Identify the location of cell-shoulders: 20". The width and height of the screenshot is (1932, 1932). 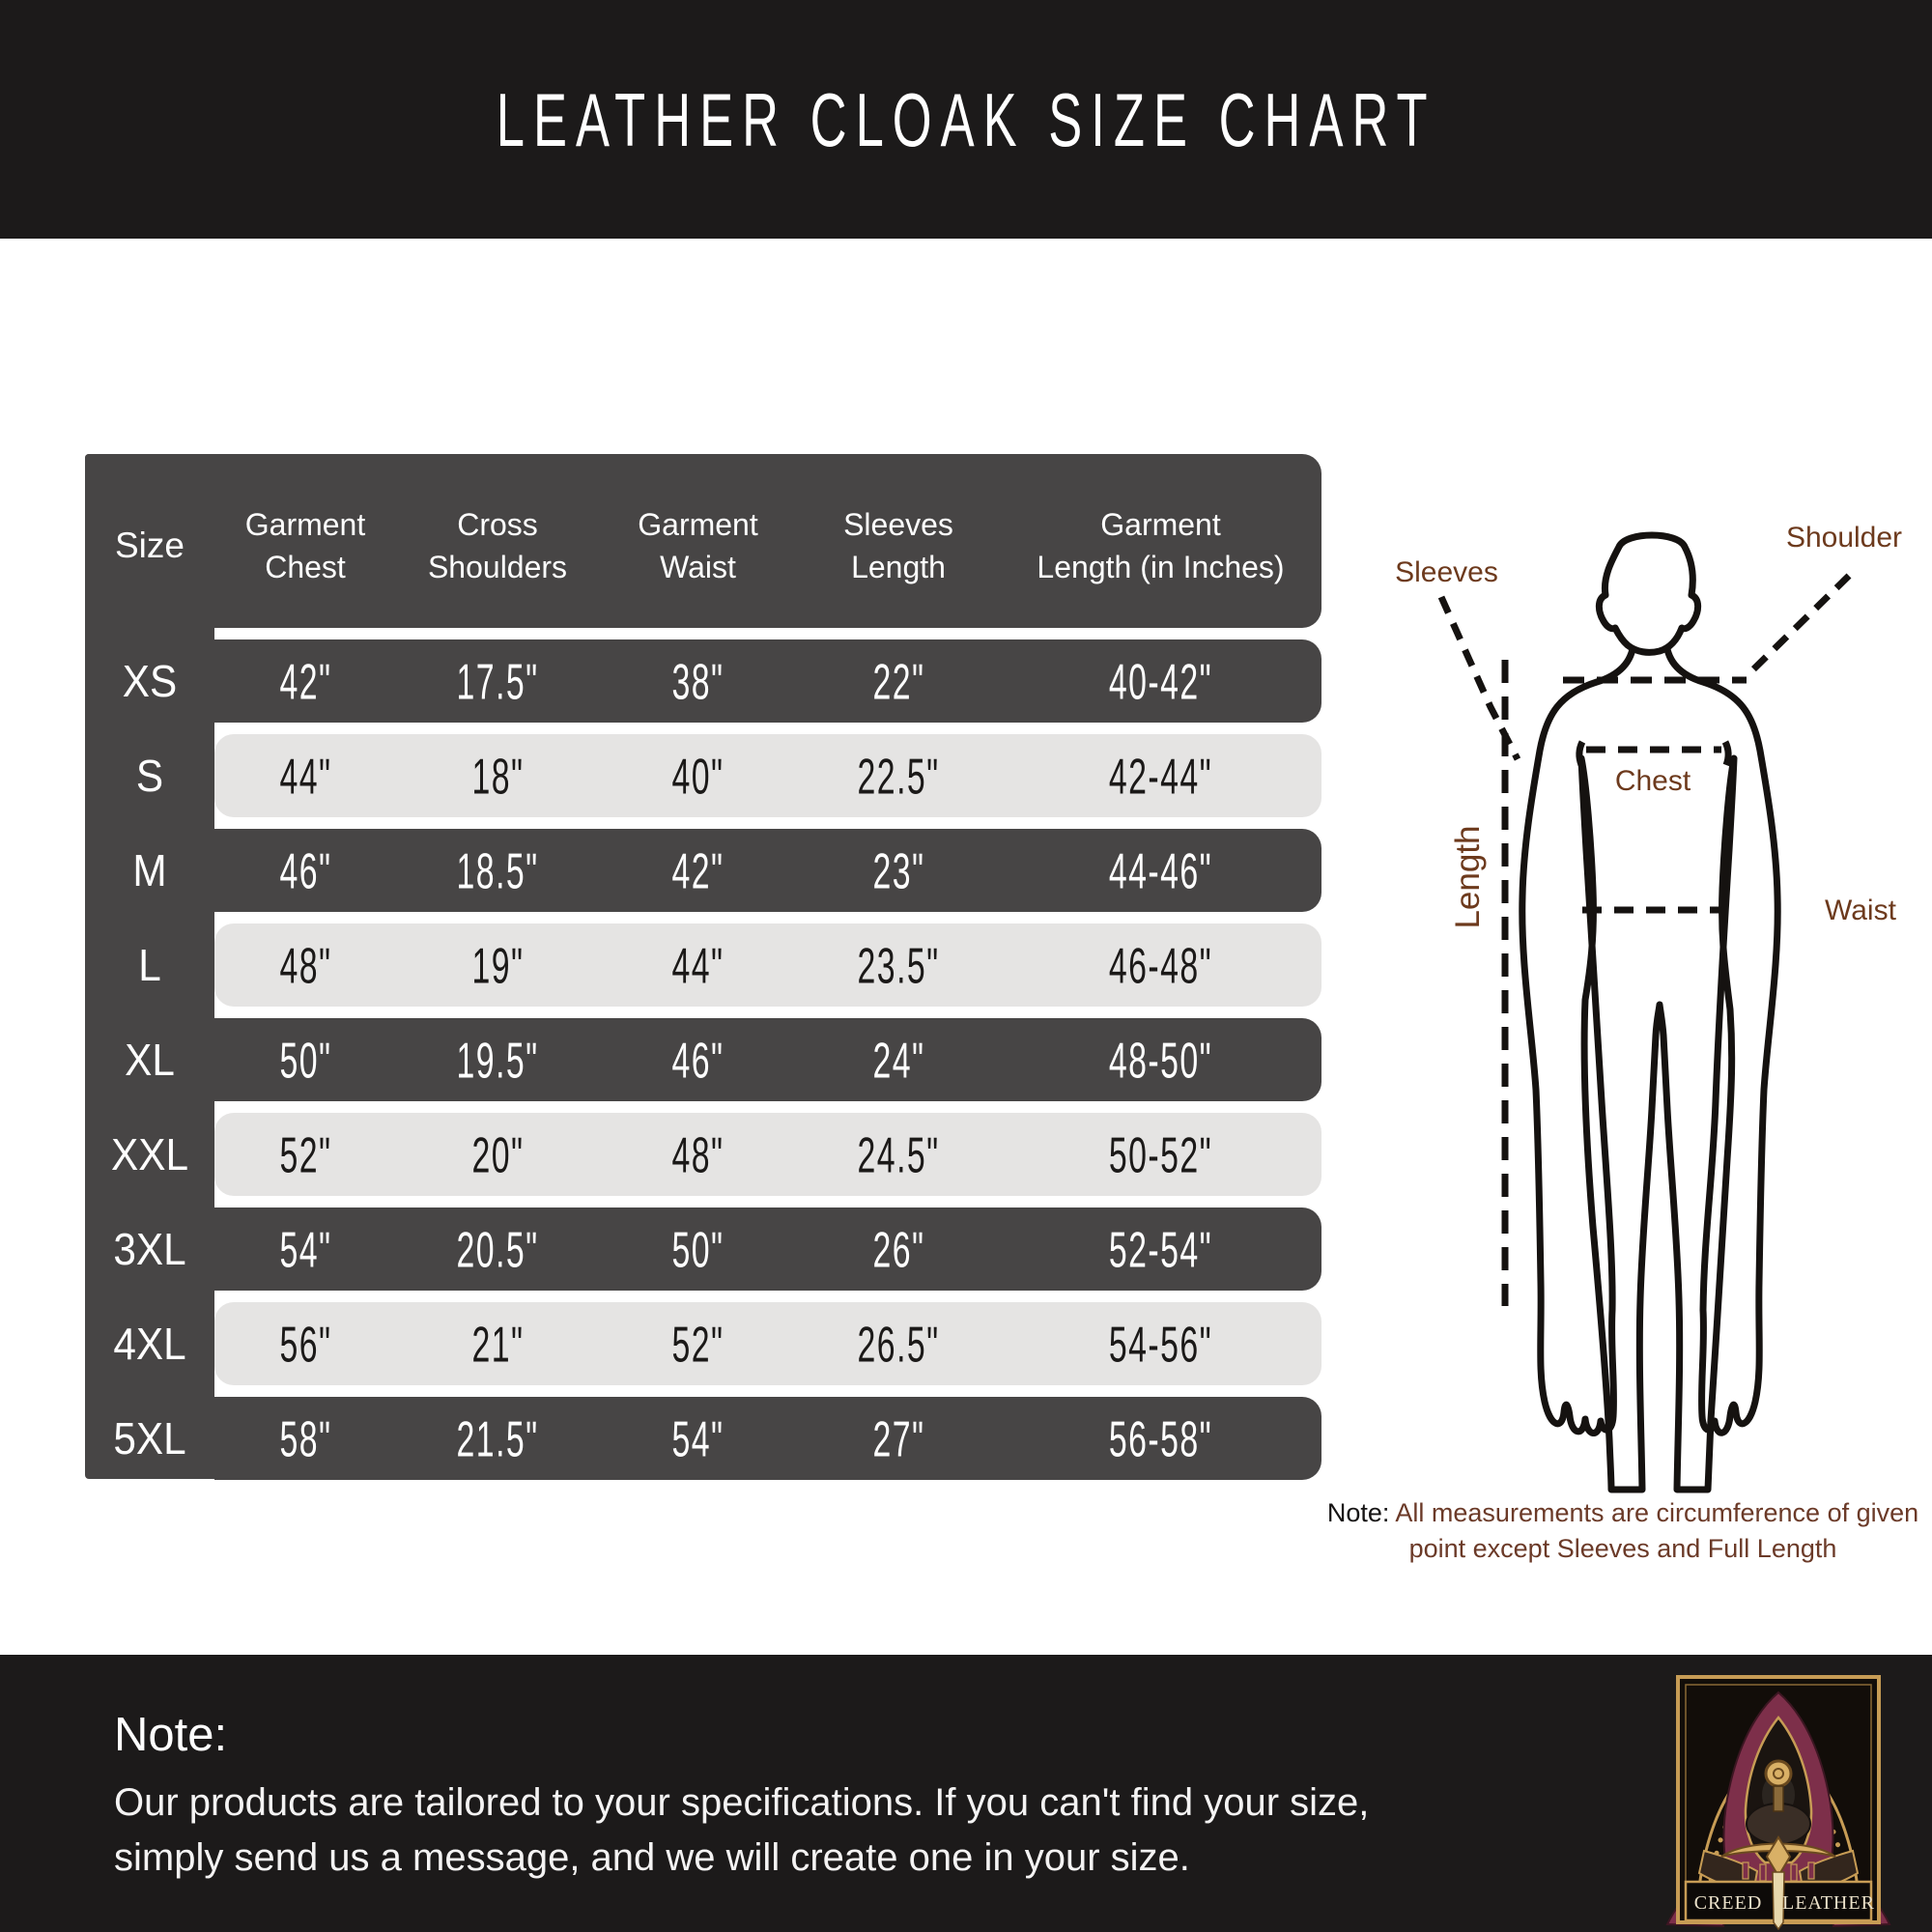
(497, 1154).